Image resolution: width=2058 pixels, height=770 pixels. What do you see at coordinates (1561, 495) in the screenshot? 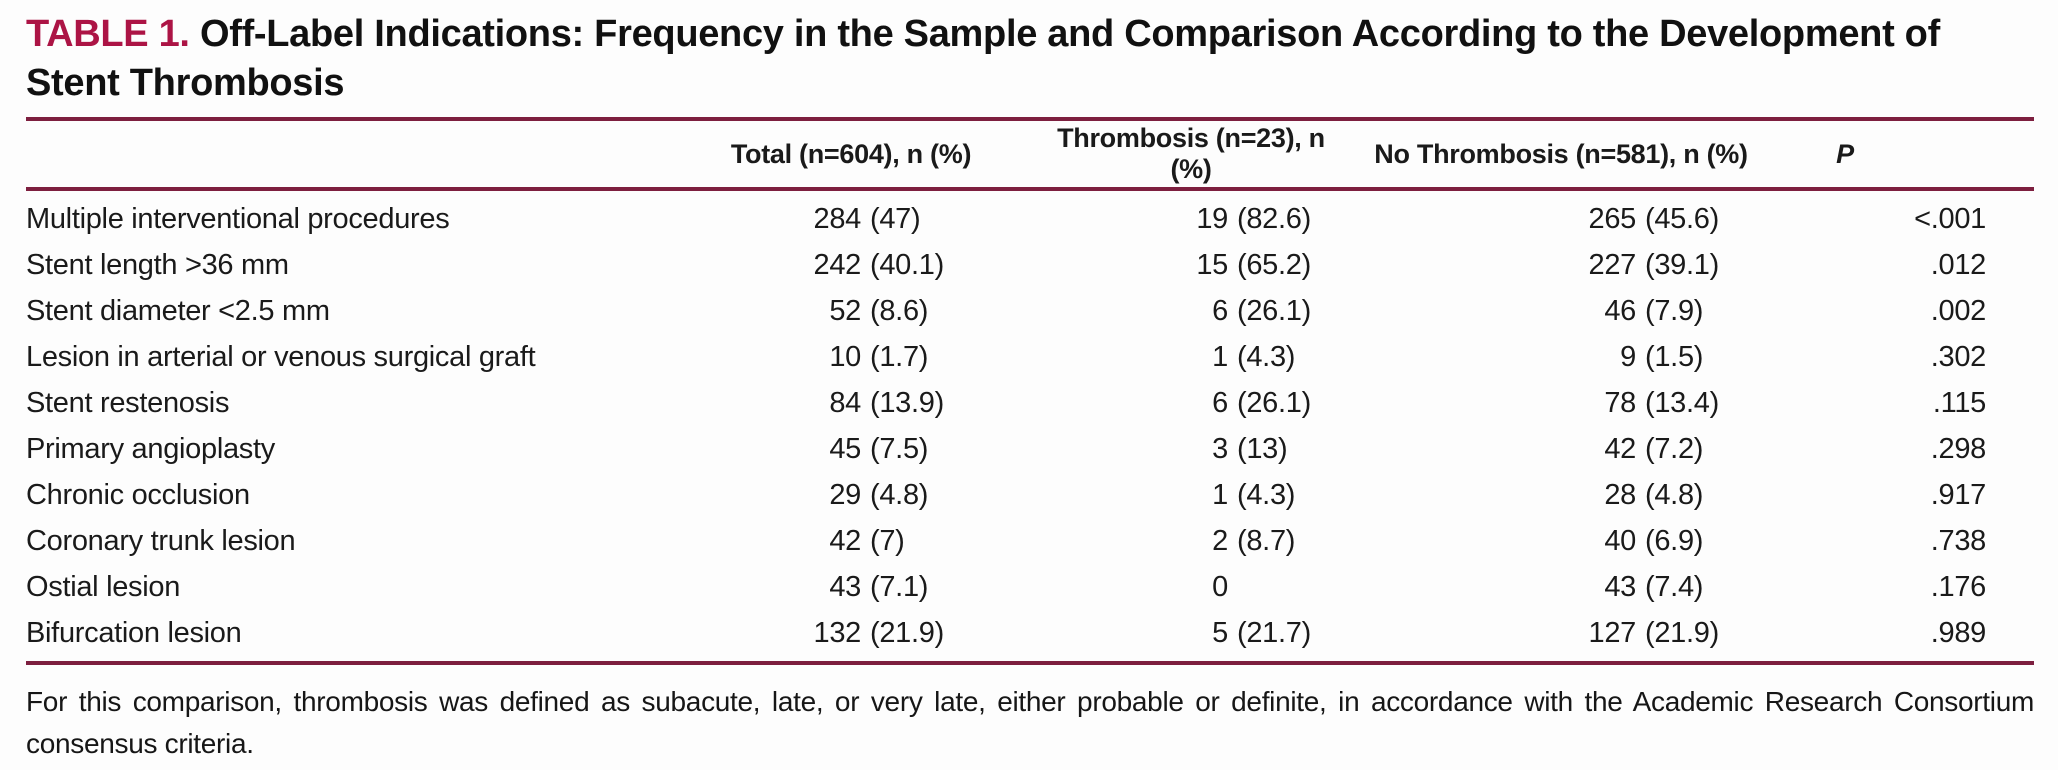
I see `cell-no_thrombosis: 28 (4.8)` at bounding box center [1561, 495].